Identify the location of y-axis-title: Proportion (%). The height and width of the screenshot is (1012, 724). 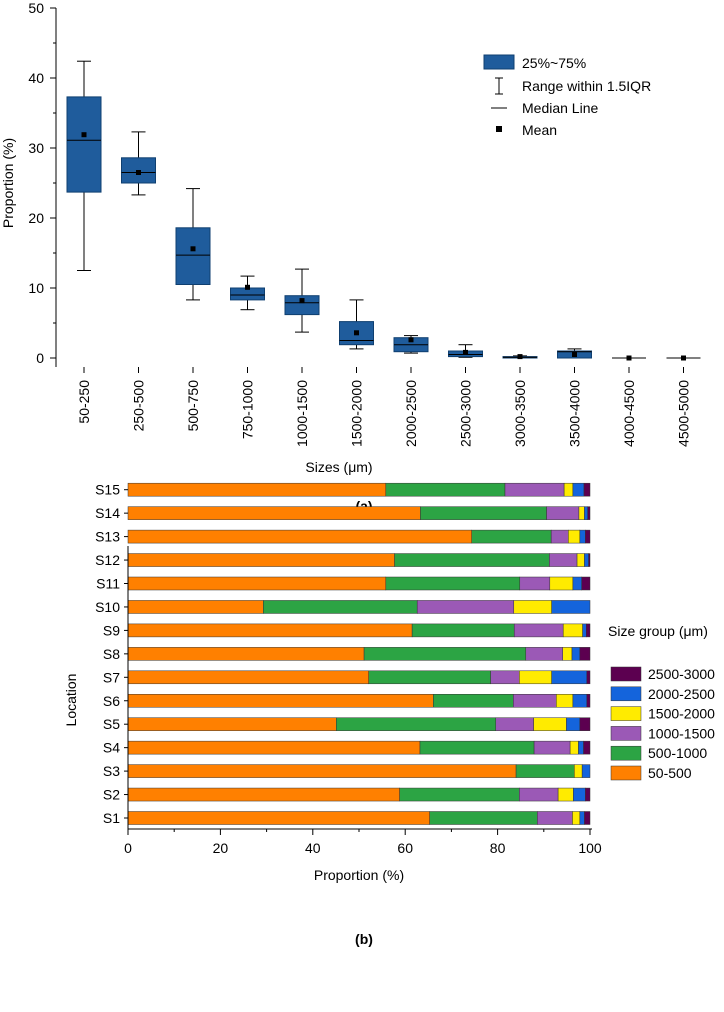
(8, 183).